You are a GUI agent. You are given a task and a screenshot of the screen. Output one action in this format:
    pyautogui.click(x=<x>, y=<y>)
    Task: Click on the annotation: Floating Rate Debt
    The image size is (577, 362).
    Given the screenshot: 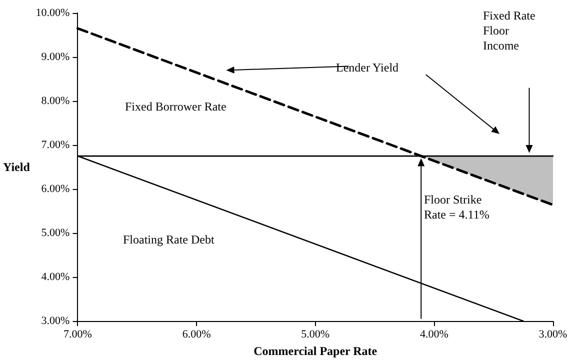 What is the action you would take?
    pyautogui.click(x=169, y=239)
    